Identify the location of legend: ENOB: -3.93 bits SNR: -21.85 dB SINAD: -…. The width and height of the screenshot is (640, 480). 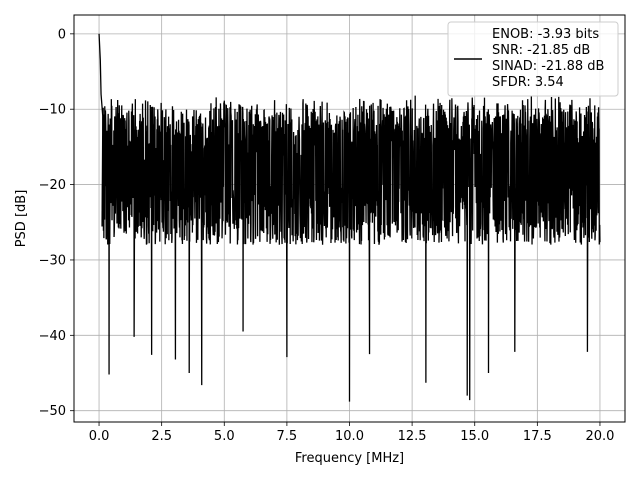
(533, 59).